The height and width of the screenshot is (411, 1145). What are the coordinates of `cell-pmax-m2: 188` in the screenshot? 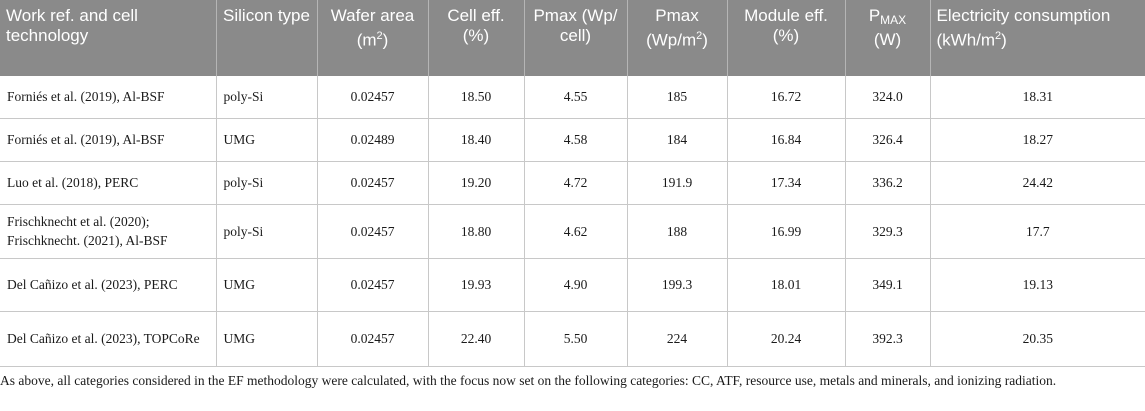 It's located at (677, 231).